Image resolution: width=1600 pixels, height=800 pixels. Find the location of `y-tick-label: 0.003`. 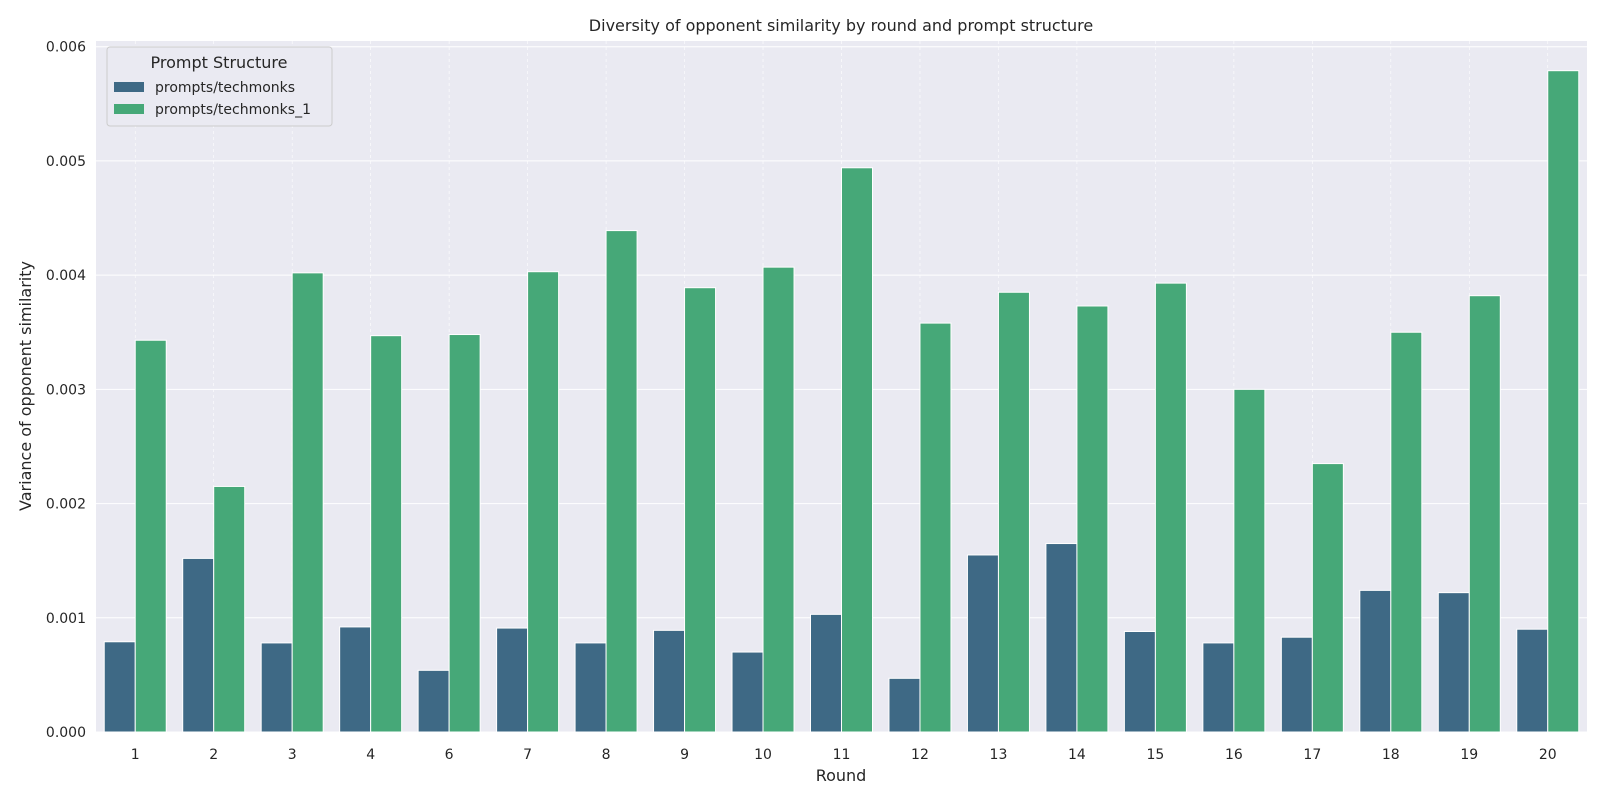

y-tick-label: 0.003 is located at coordinates (66, 390).